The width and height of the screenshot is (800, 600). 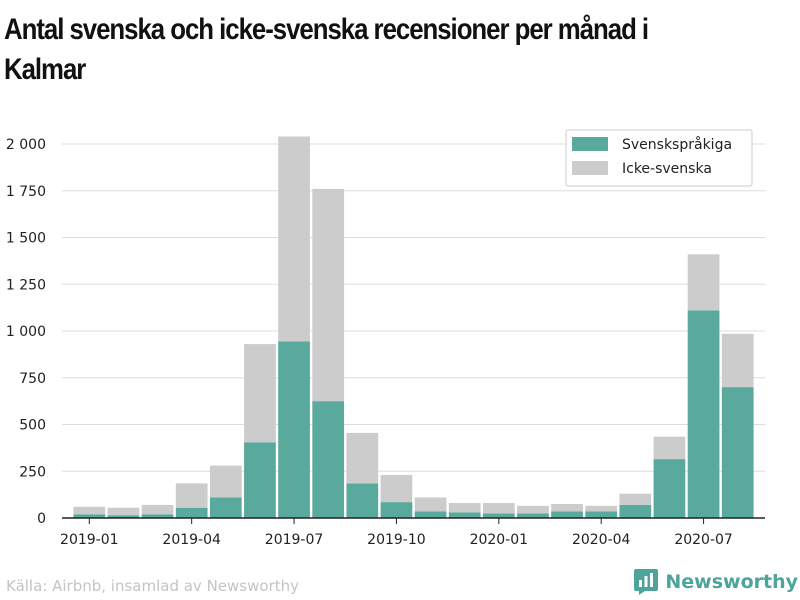 What do you see at coordinates (499, 540) in the screenshot?
I see `x-tick-label: 2020-01` at bounding box center [499, 540].